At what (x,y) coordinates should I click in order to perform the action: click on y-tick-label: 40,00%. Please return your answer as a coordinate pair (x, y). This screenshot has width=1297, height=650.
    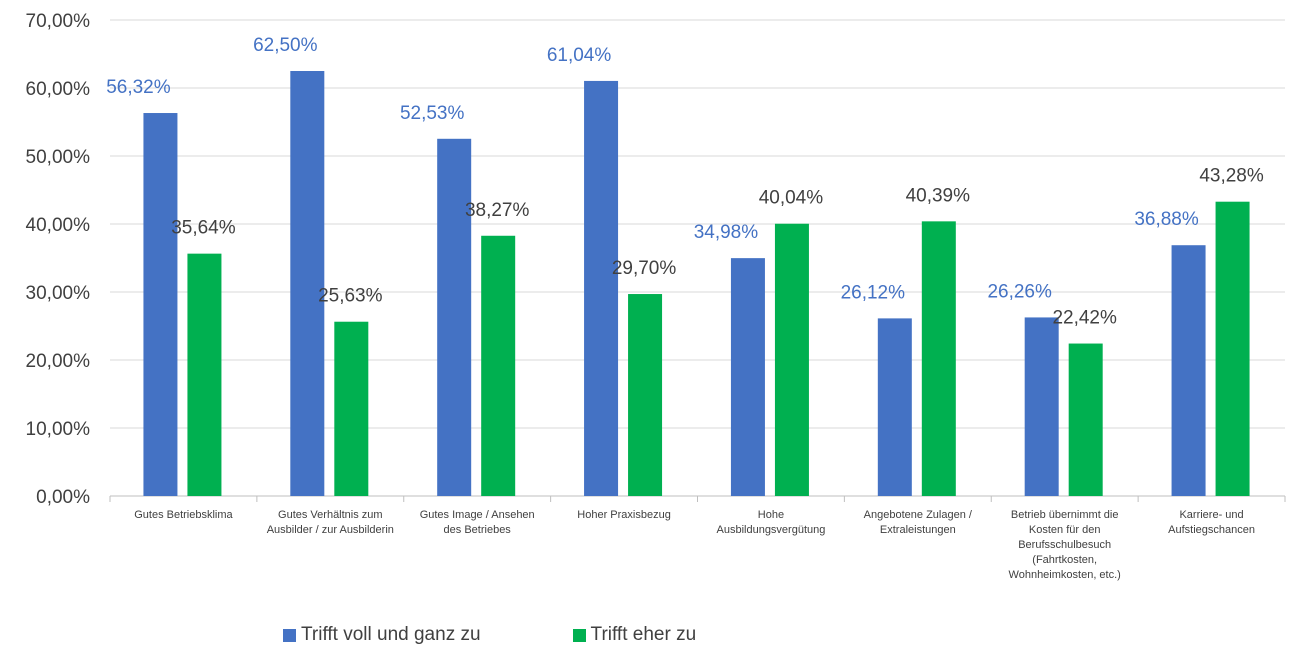
    Looking at the image, I should click on (58, 225).